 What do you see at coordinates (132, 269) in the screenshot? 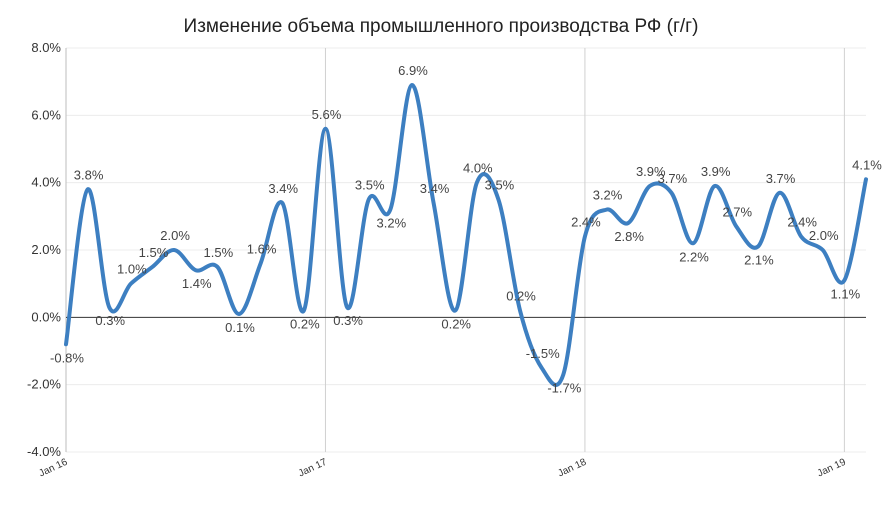
I see `data-label: 1.0%` at bounding box center [132, 269].